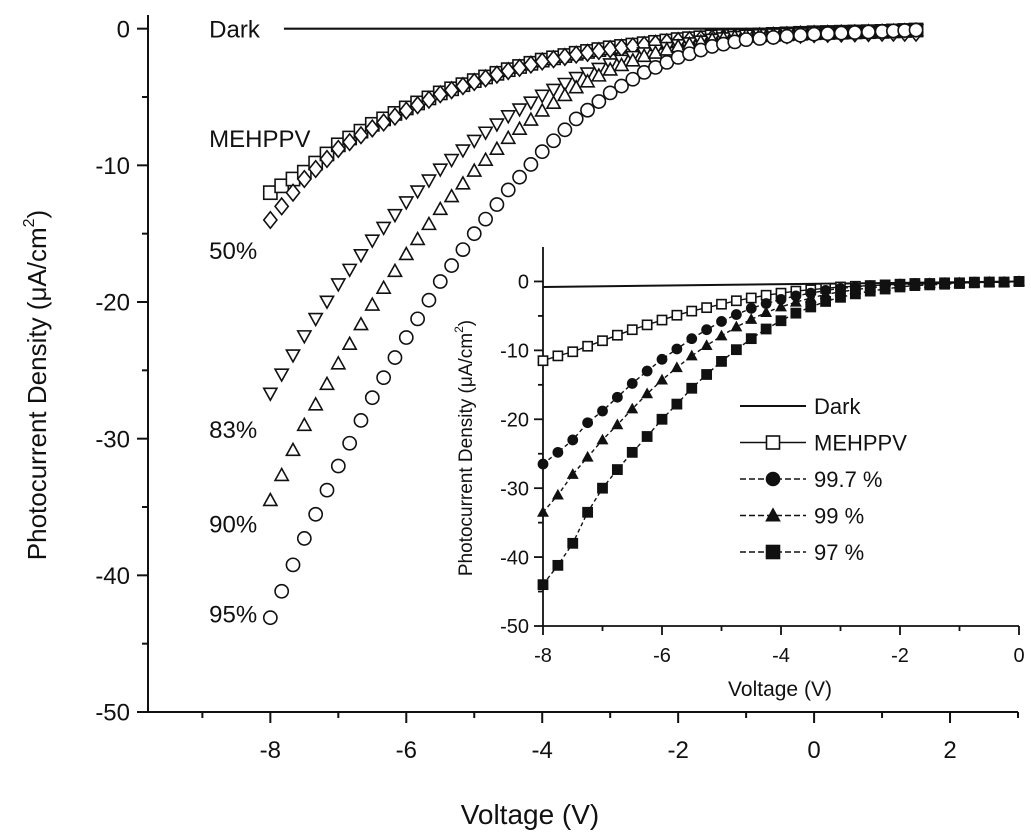 The image size is (1031, 840). What do you see at coordinates (112, 713) in the screenshot?
I see `main-y-tick-label: -50` at bounding box center [112, 713].